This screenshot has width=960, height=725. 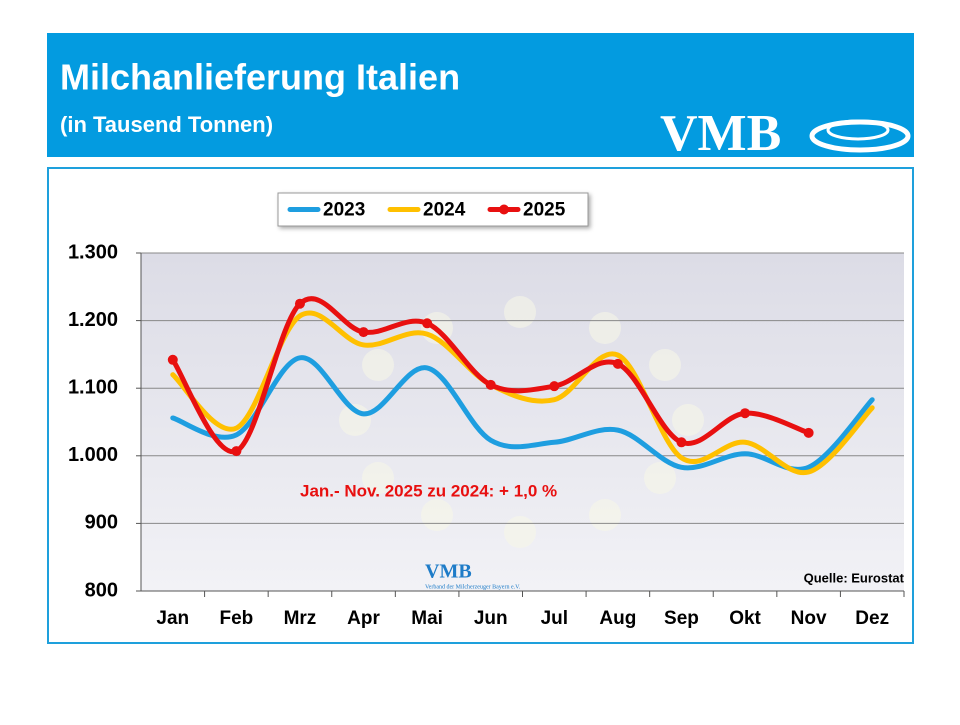 I want to click on legend-marker, so click(x=504, y=209).